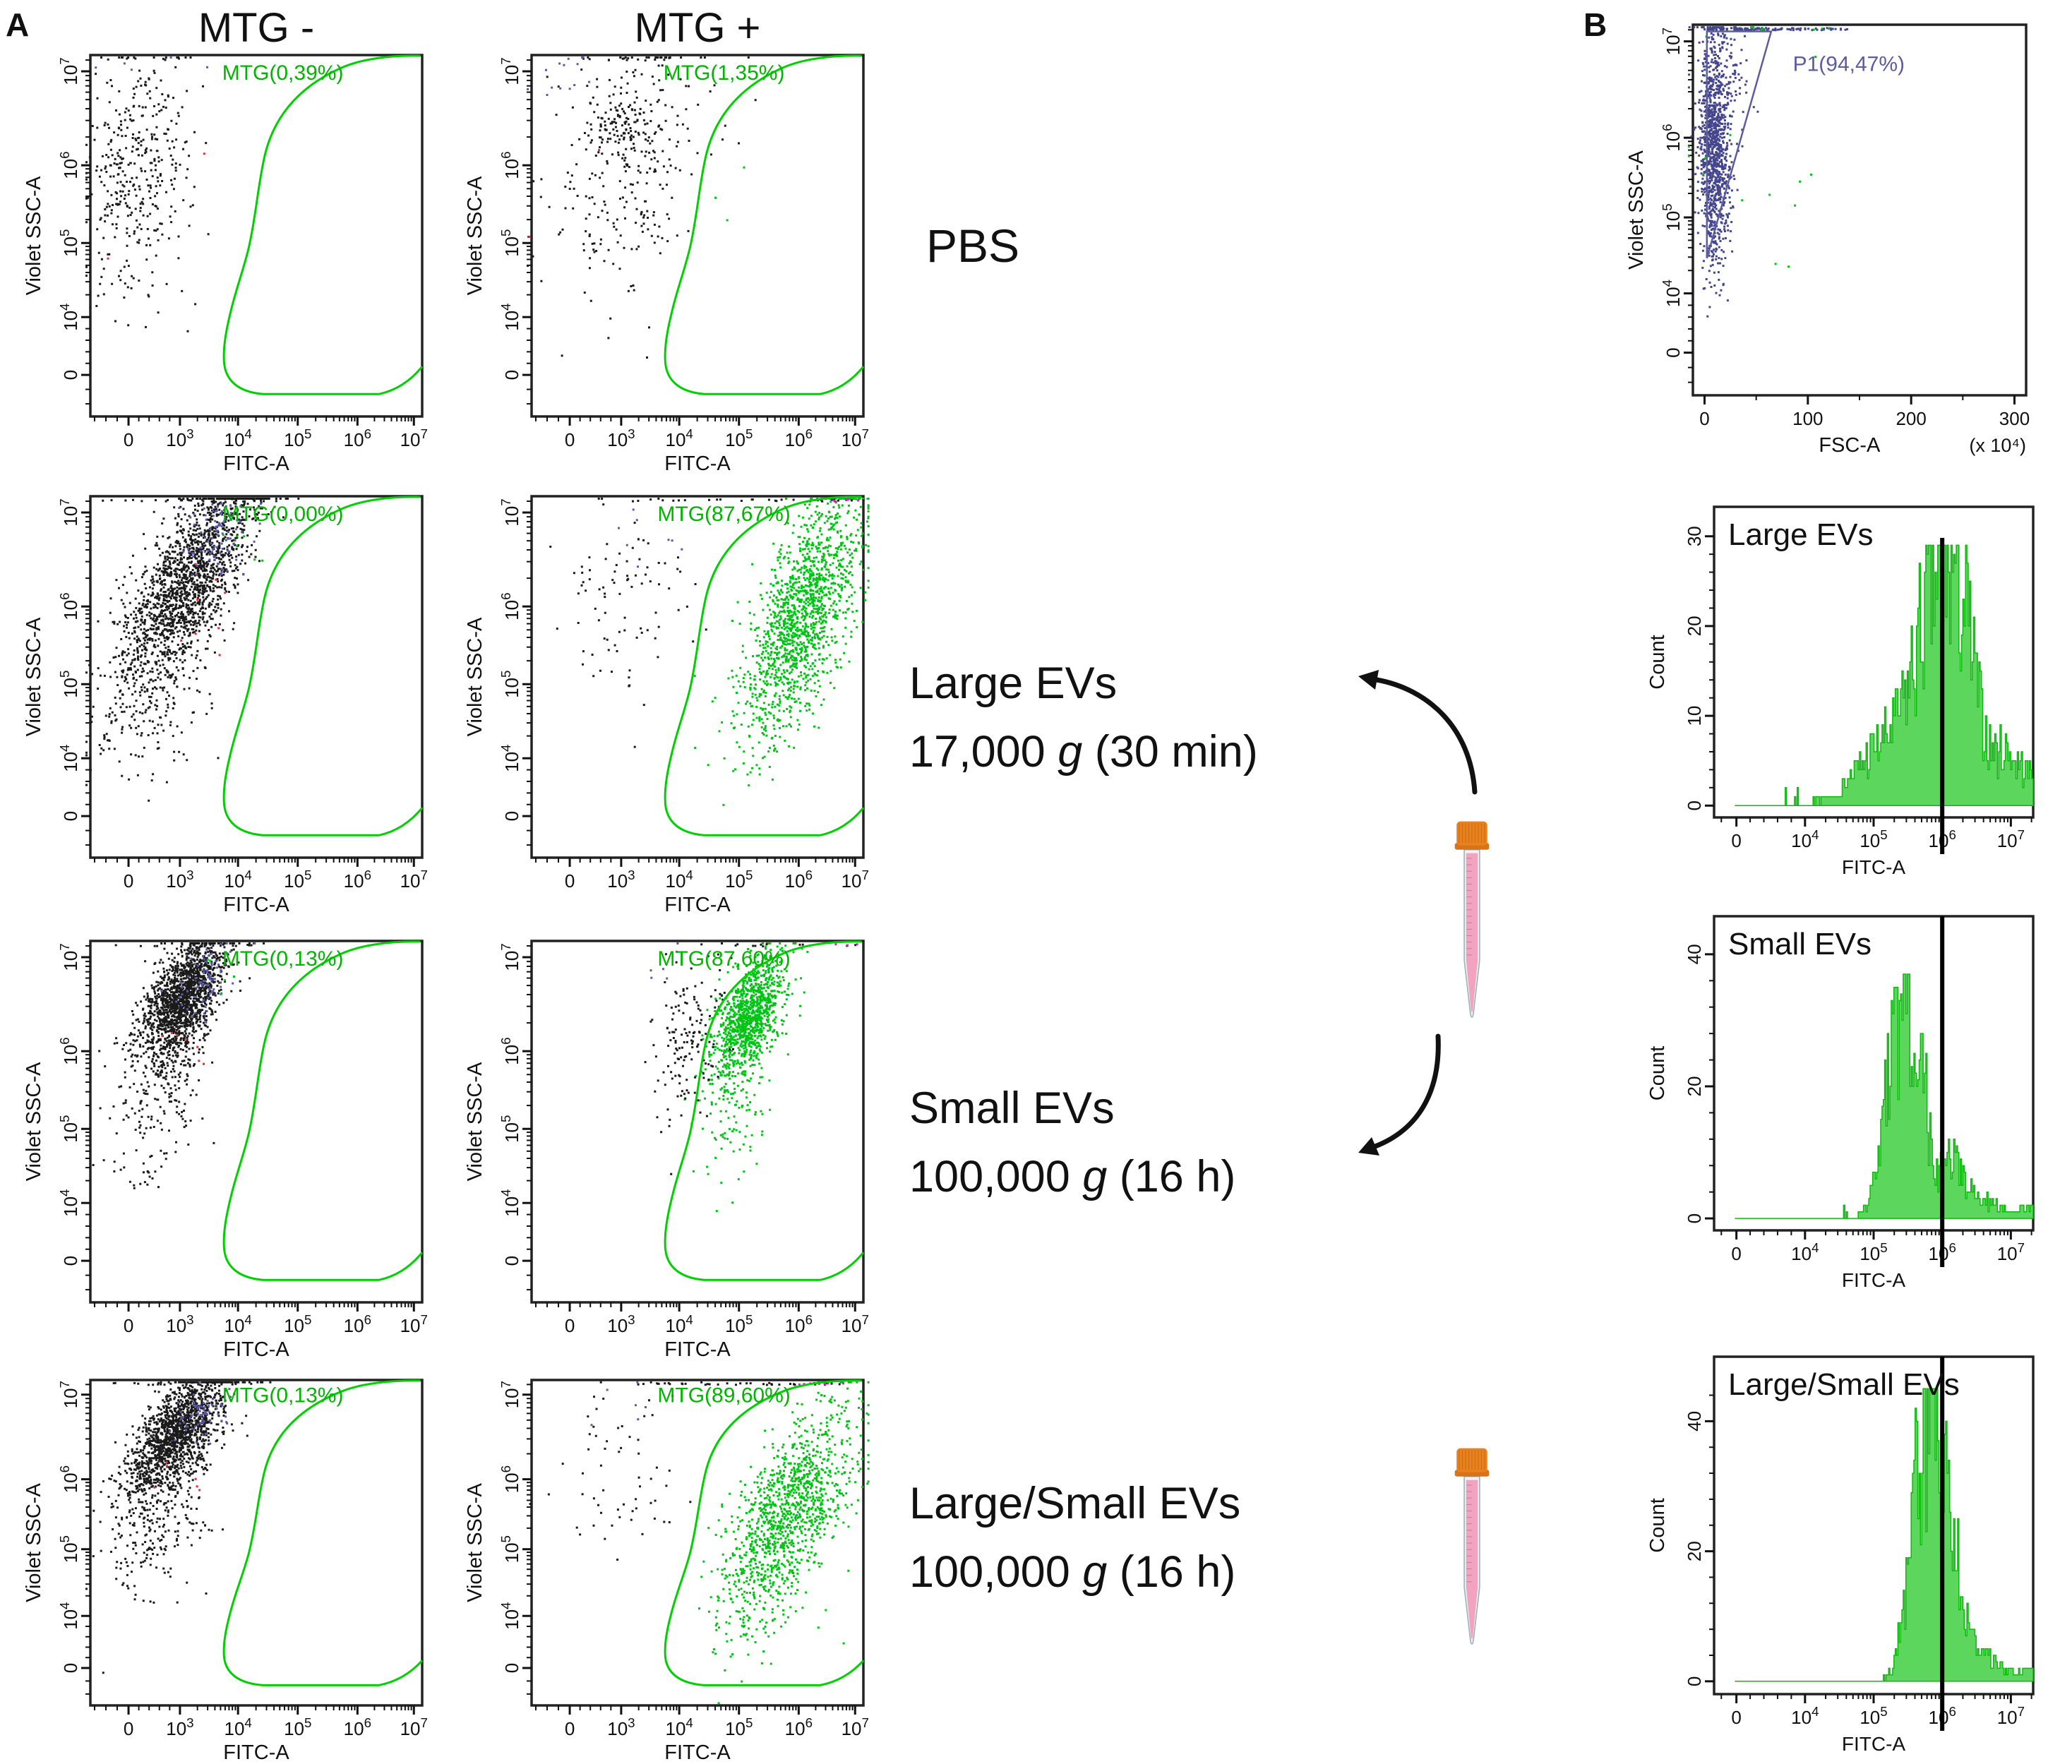  I want to click on caption-small-evs-line1: Small EVs, so click(1012, 1108).